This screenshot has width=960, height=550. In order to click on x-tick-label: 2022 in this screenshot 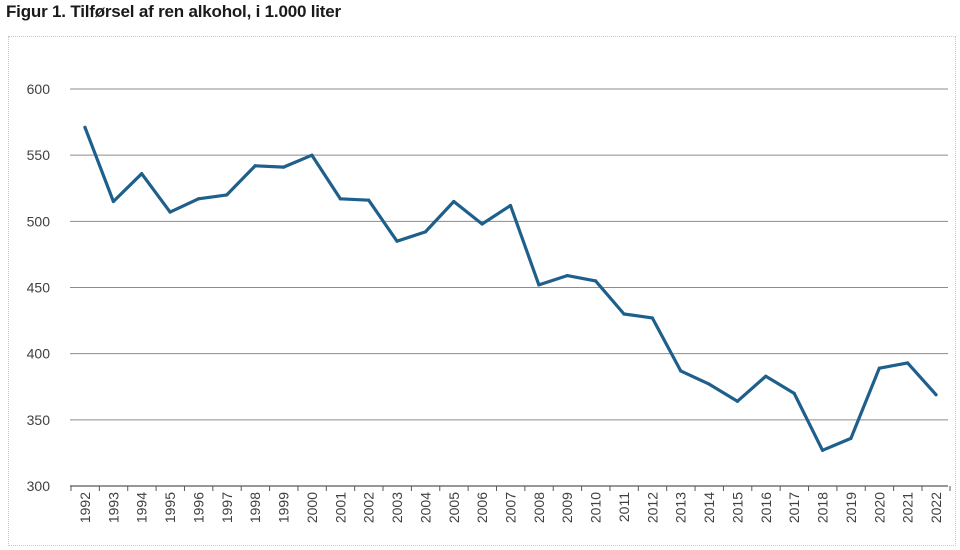, I will do `click(936, 507)`.